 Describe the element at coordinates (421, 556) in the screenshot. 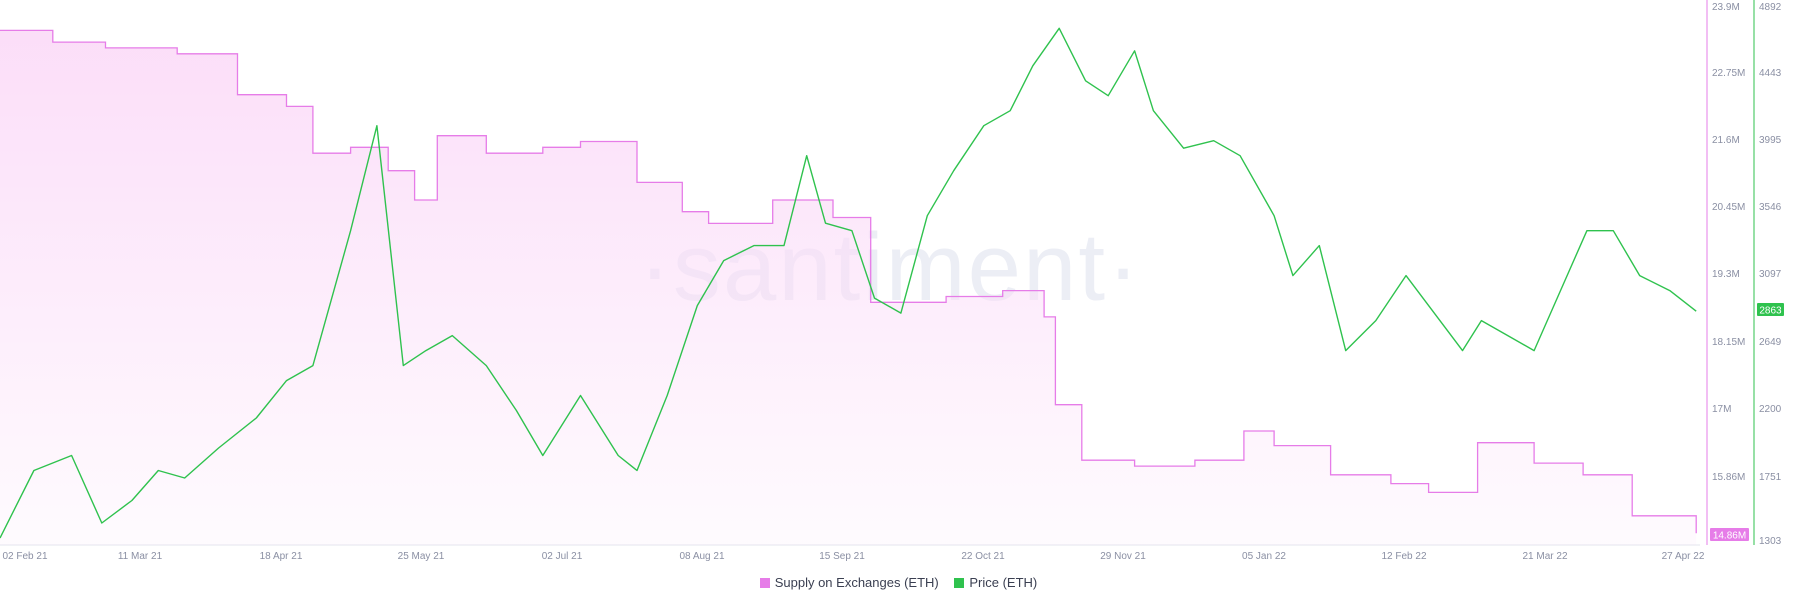

I see `x-tick-label: 25 May 21` at that location.